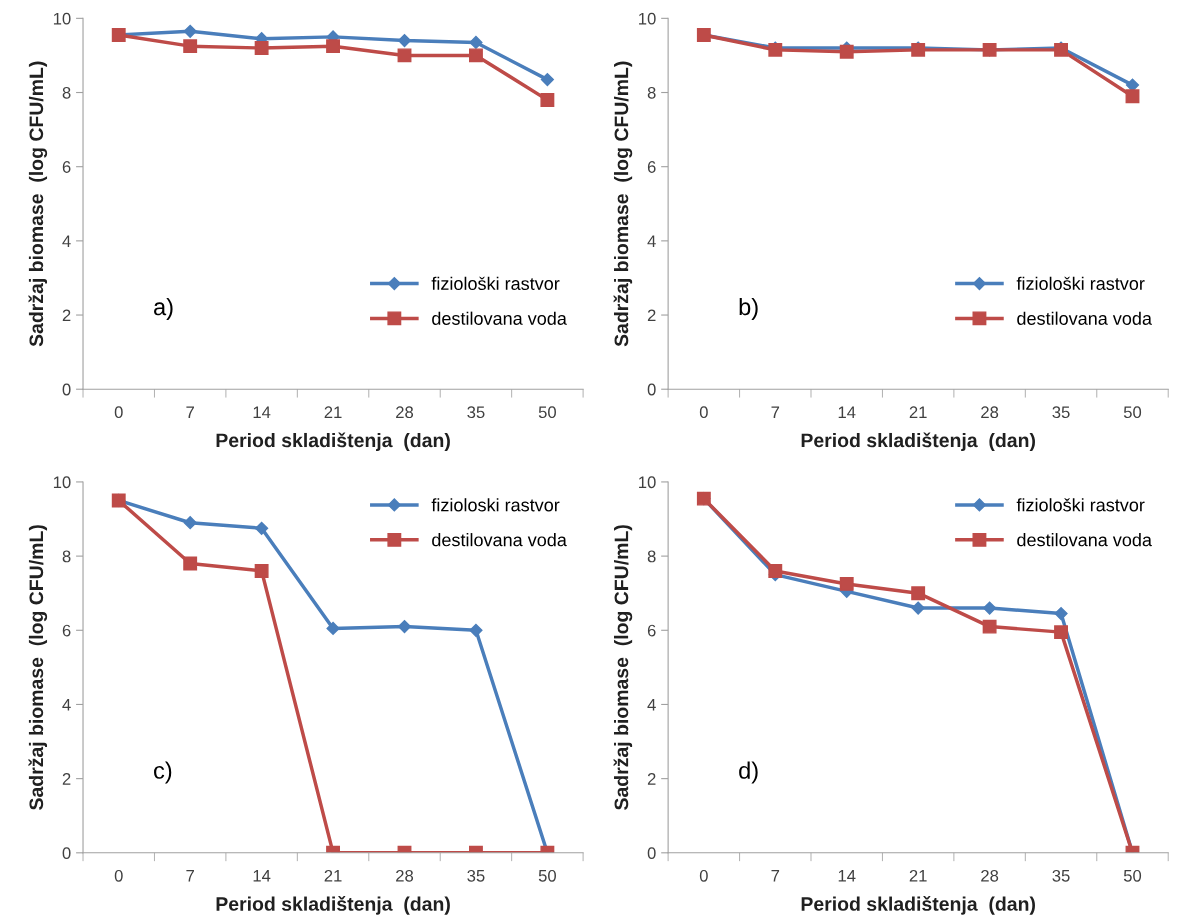 Image resolution: width=1186 pixels, height=917 pixels. I want to click on annotation: d), so click(748, 772).